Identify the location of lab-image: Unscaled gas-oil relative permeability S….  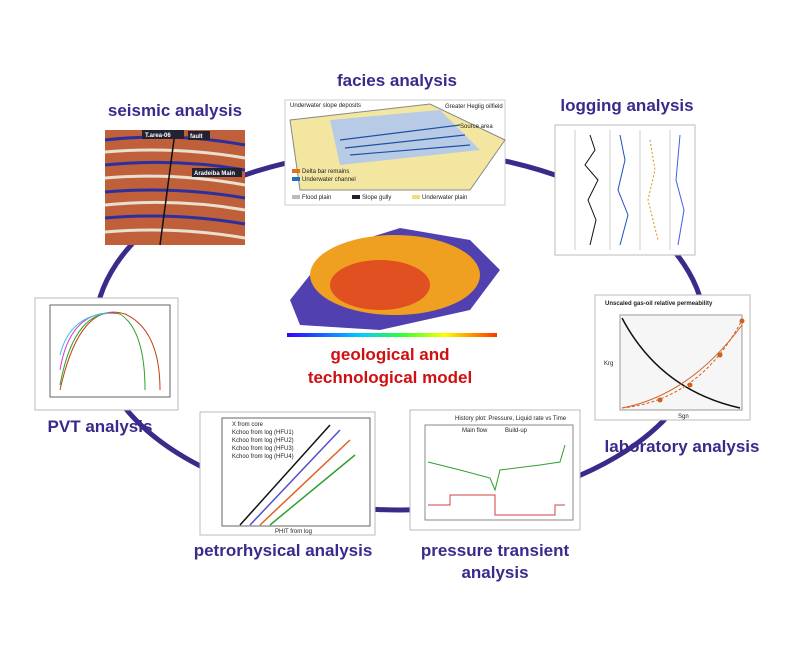
(672, 357).